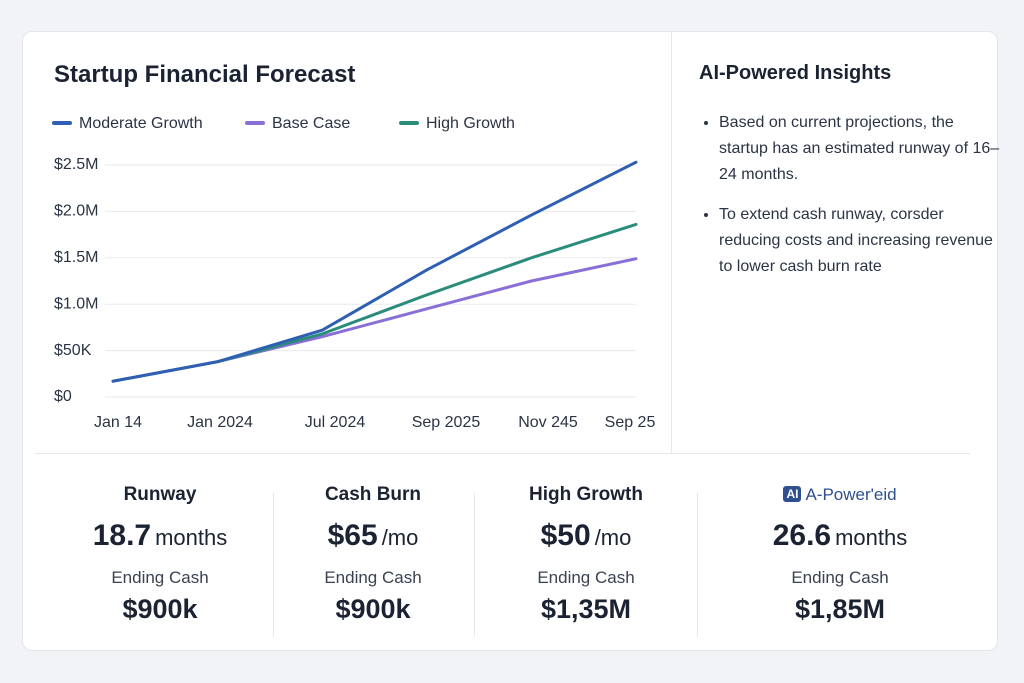  I want to click on panel-divider, so click(671, 242).